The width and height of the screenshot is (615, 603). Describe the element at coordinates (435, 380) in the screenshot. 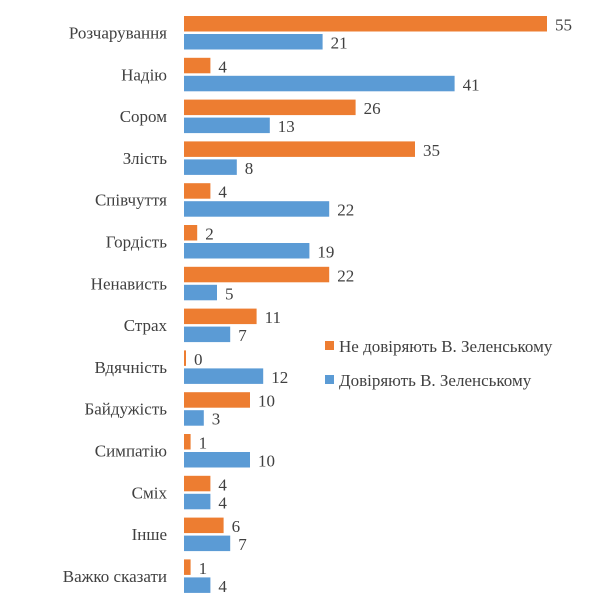

I see `legend-label-trust: Довіряють В. Зеленському` at that location.